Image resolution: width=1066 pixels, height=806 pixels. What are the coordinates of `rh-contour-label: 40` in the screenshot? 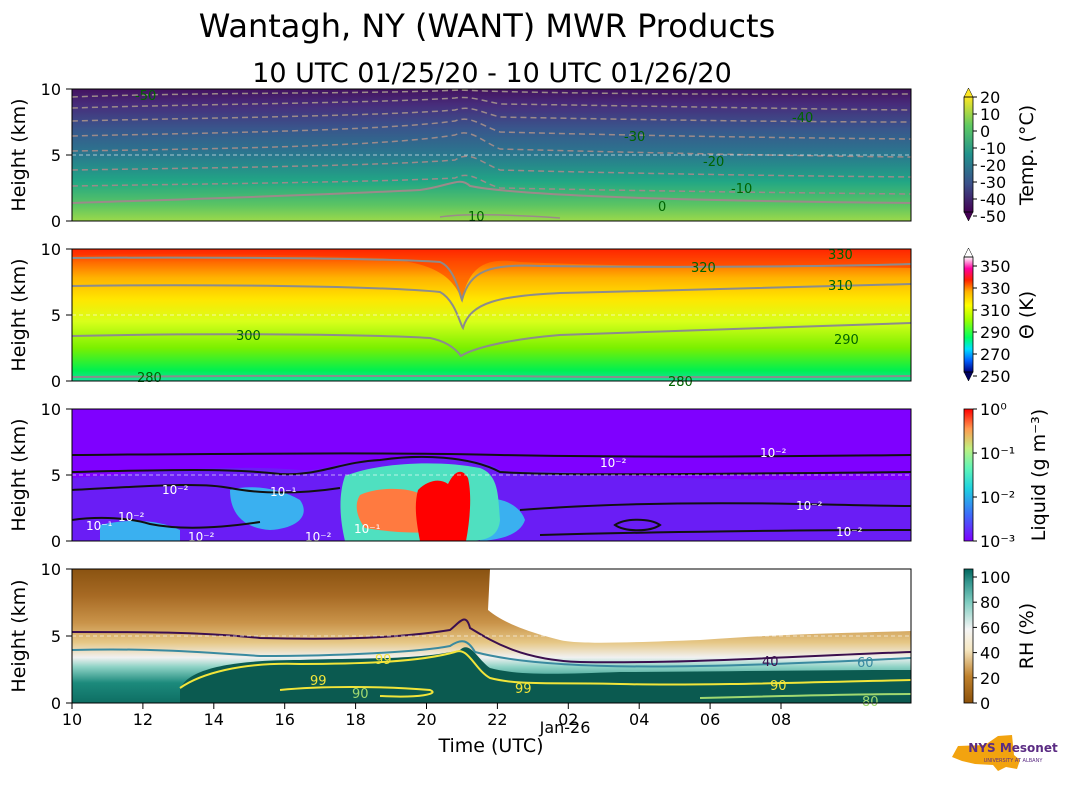 It's located at (770, 662).